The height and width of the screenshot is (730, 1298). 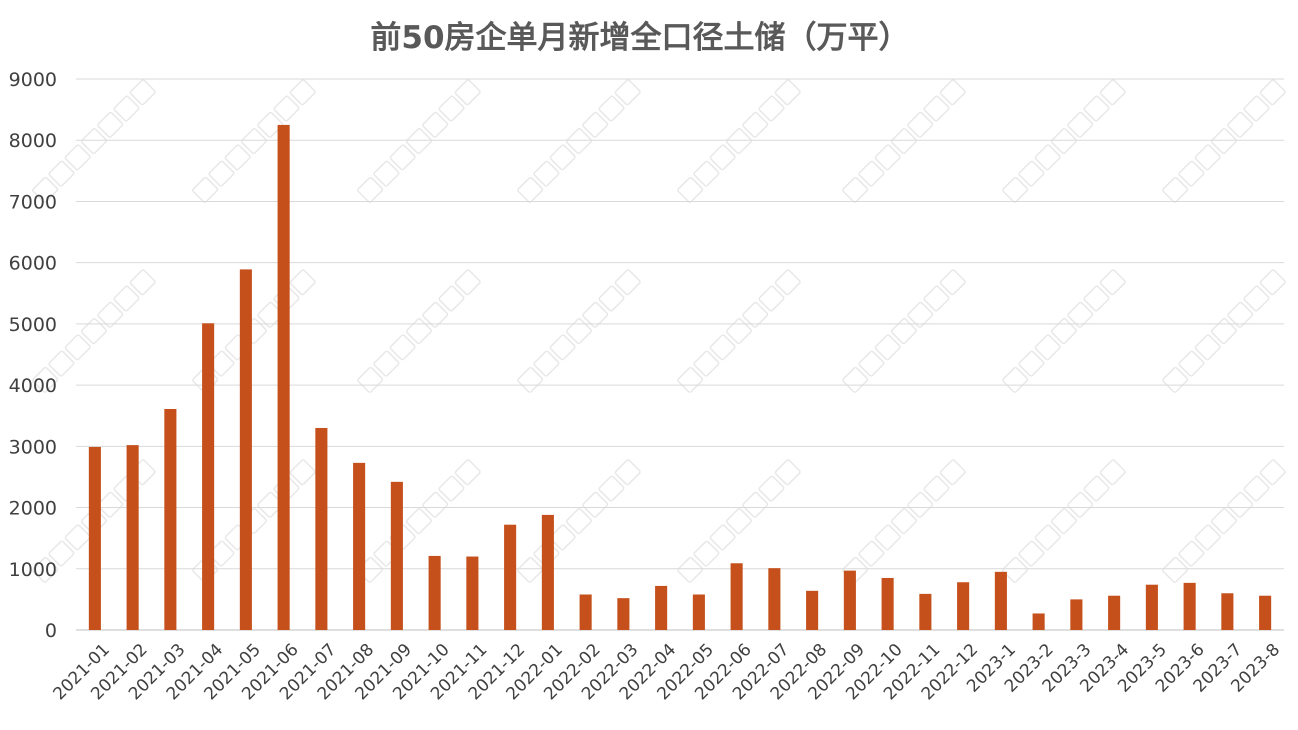 I want to click on y-tick-label: 2000, so click(x=33, y=509).